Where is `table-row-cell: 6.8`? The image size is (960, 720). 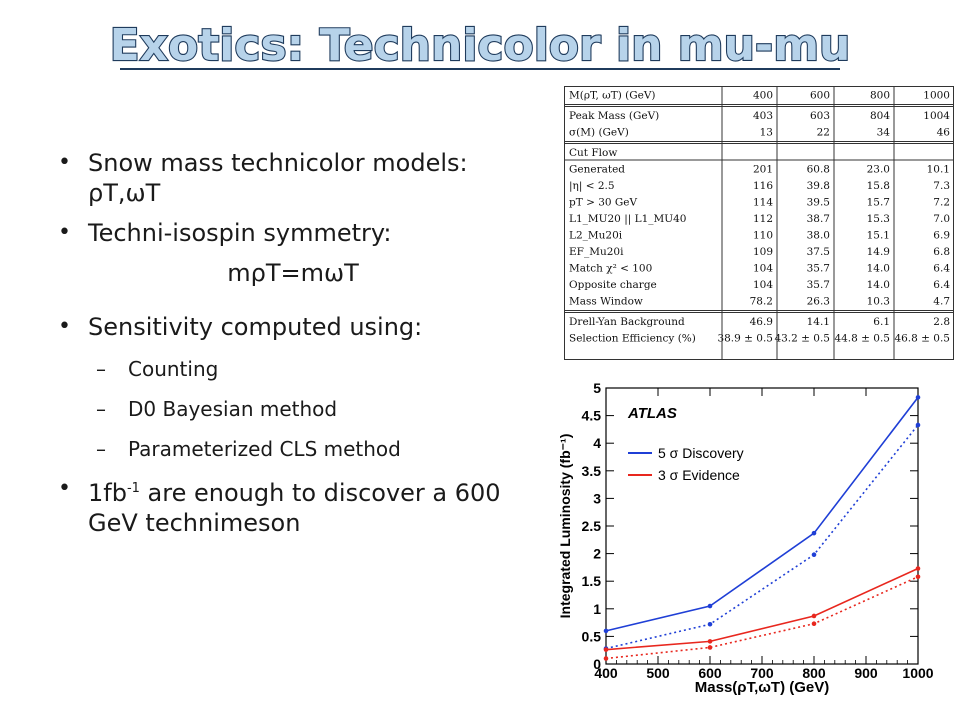
table-row-cell: 6.8 is located at coordinates (941, 252).